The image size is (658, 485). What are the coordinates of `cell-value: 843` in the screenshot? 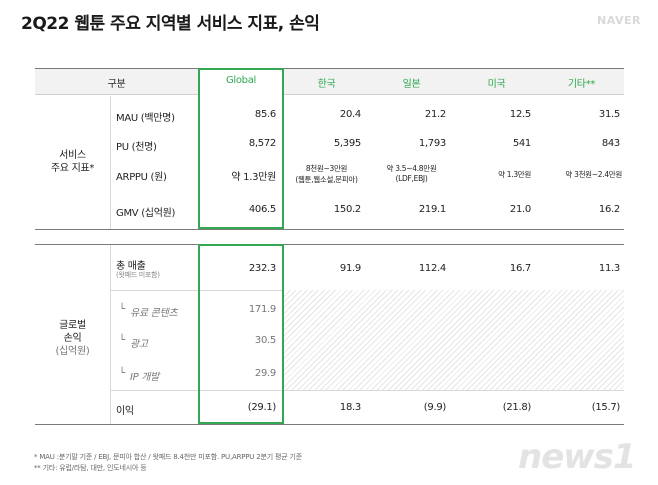 It's located at (610, 143).